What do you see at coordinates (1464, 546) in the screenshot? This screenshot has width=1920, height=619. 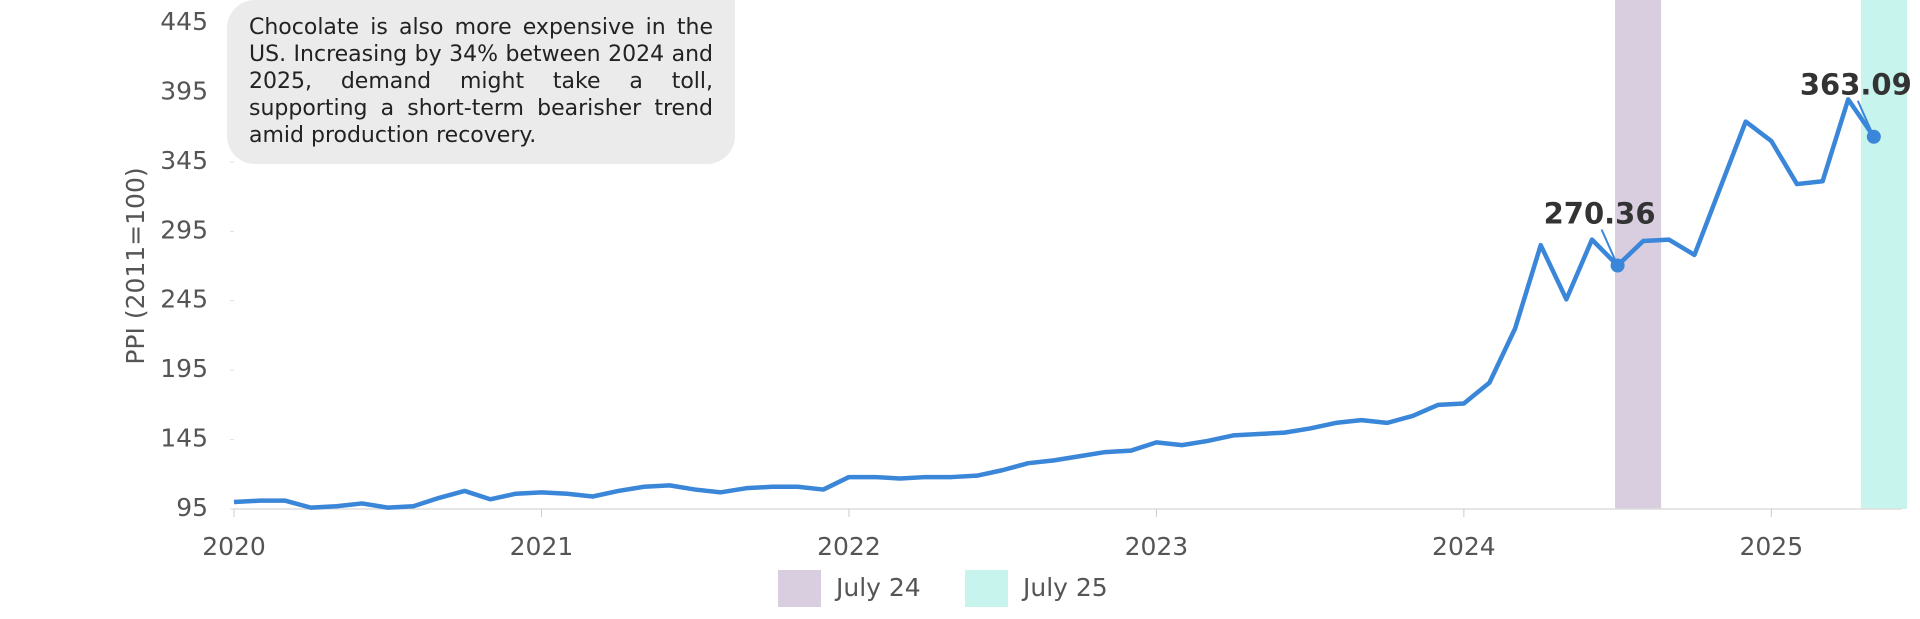 I see `x-tick-label: 2024` at bounding box center [1464, 546].